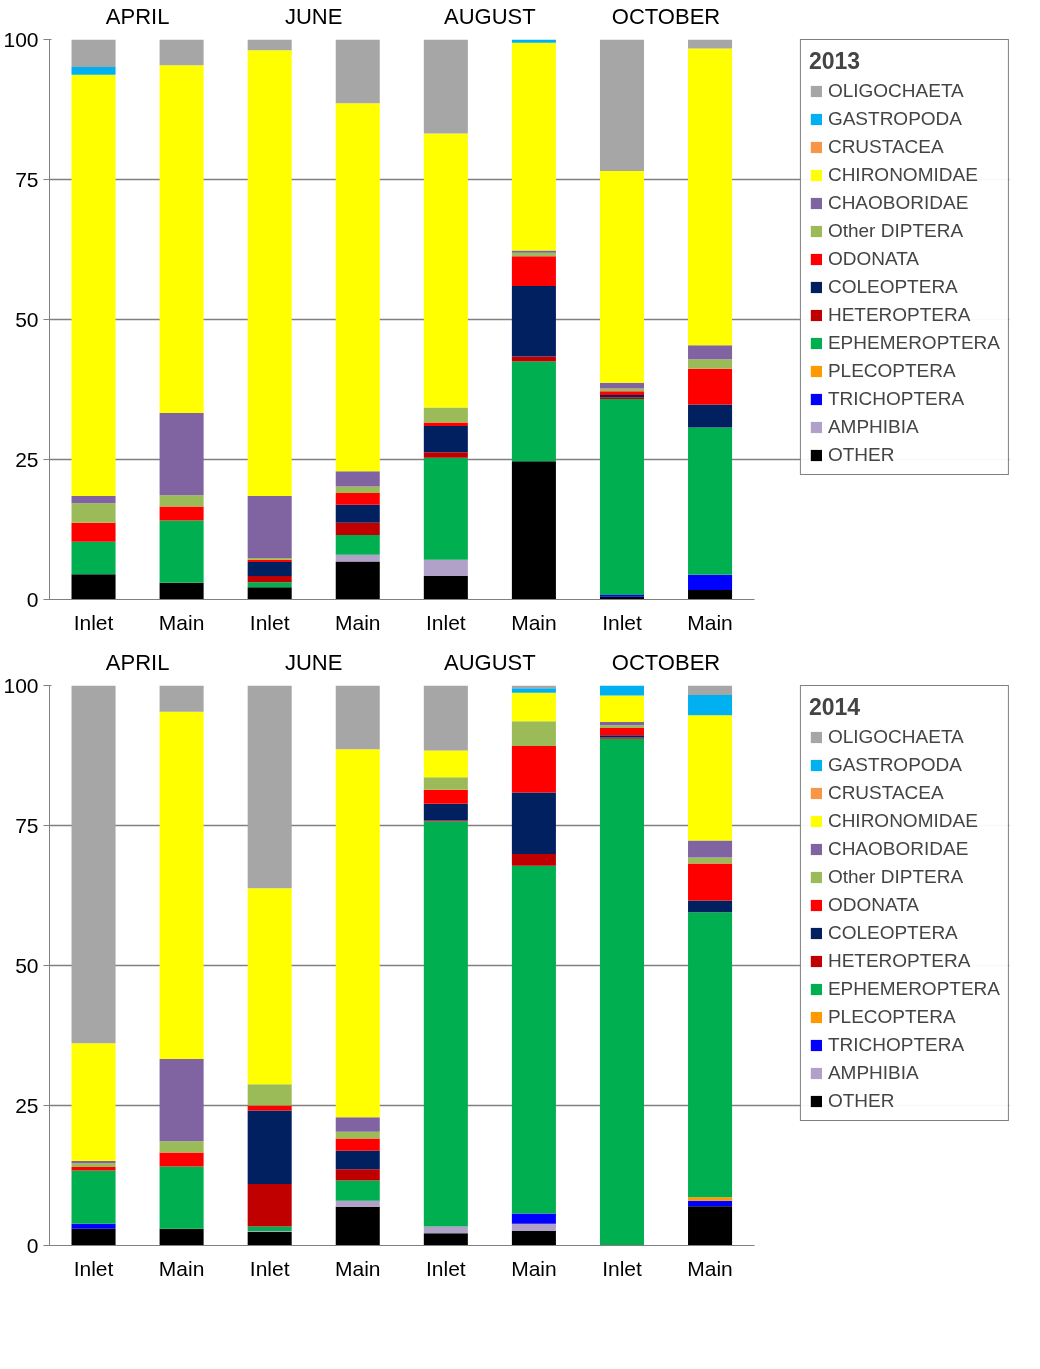 The width and height of the screenshot is (1040, 1369). What do you see at coordinates (835, 707) in the screenshot?
I see `legend-title: 2014` at bounding box center [835, 707].